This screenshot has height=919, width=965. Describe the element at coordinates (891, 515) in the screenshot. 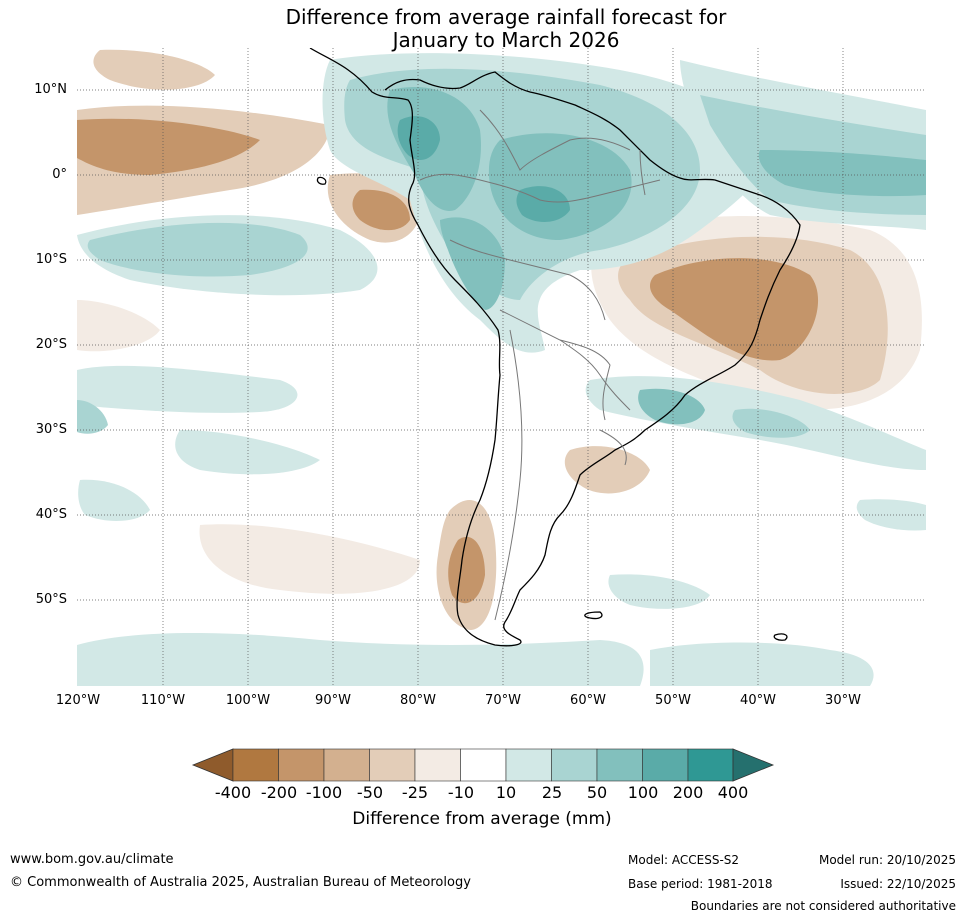

I see `wet-region-east-atlantic-south` at that location.